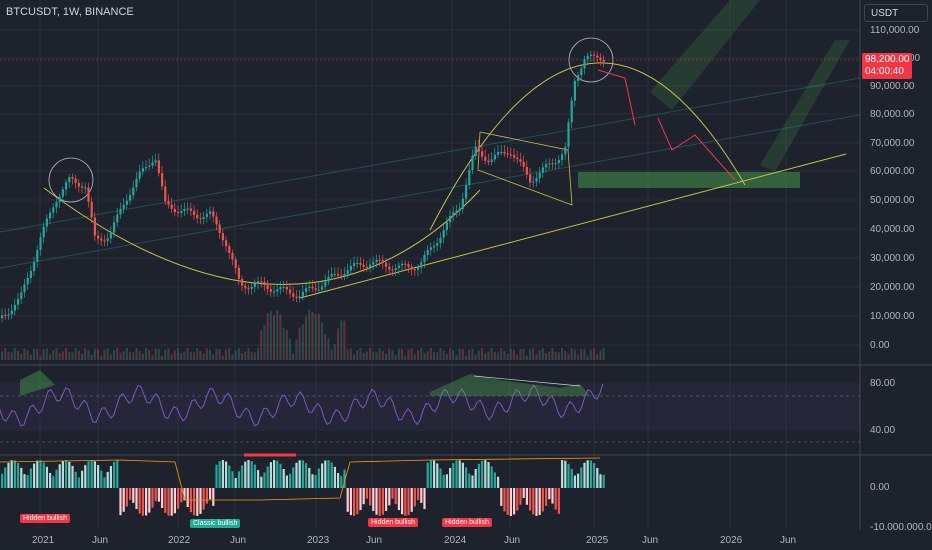  Describe the element at coordinates (303, 334) in the screenshot. I see `volume-bars` at that location.